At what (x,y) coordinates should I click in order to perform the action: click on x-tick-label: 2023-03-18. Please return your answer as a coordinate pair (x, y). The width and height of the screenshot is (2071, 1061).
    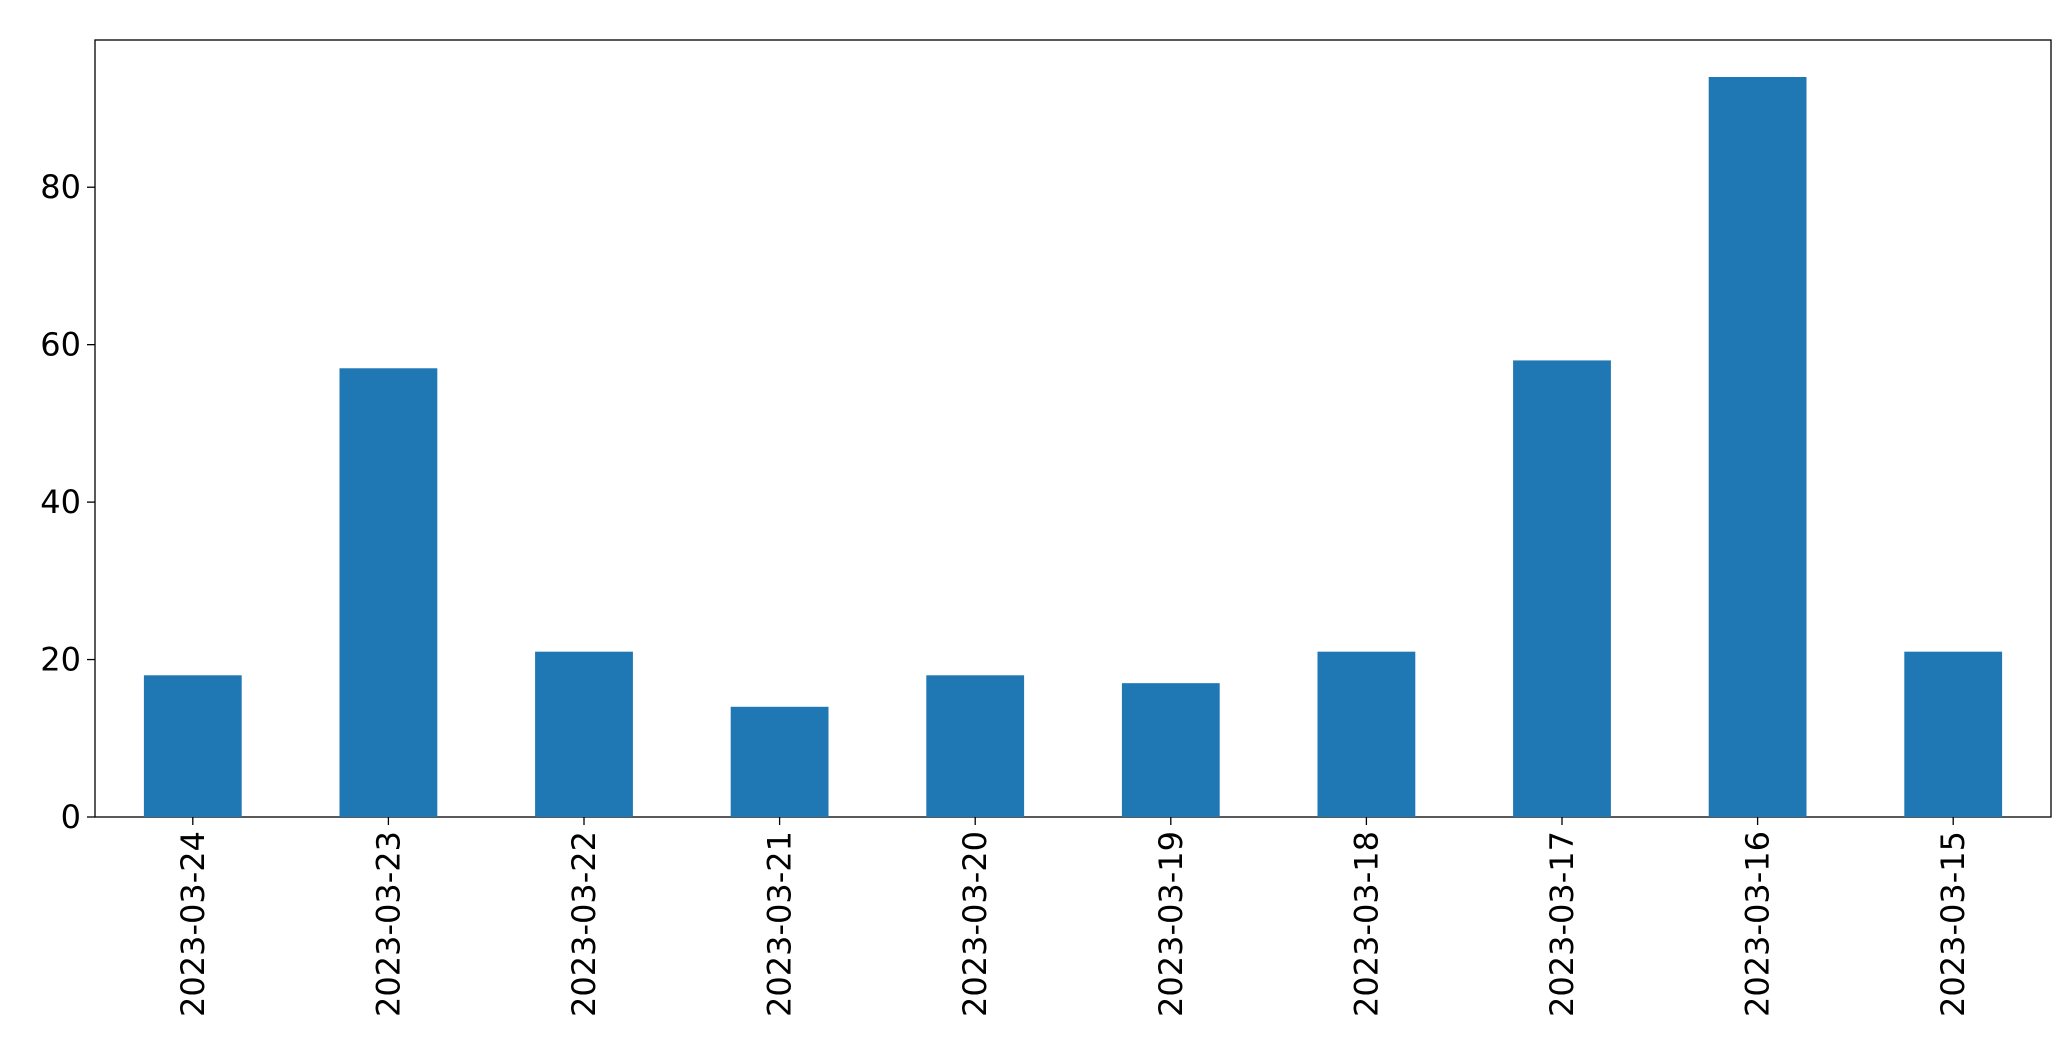
    Looking at the image, I should click on (1366, 924).